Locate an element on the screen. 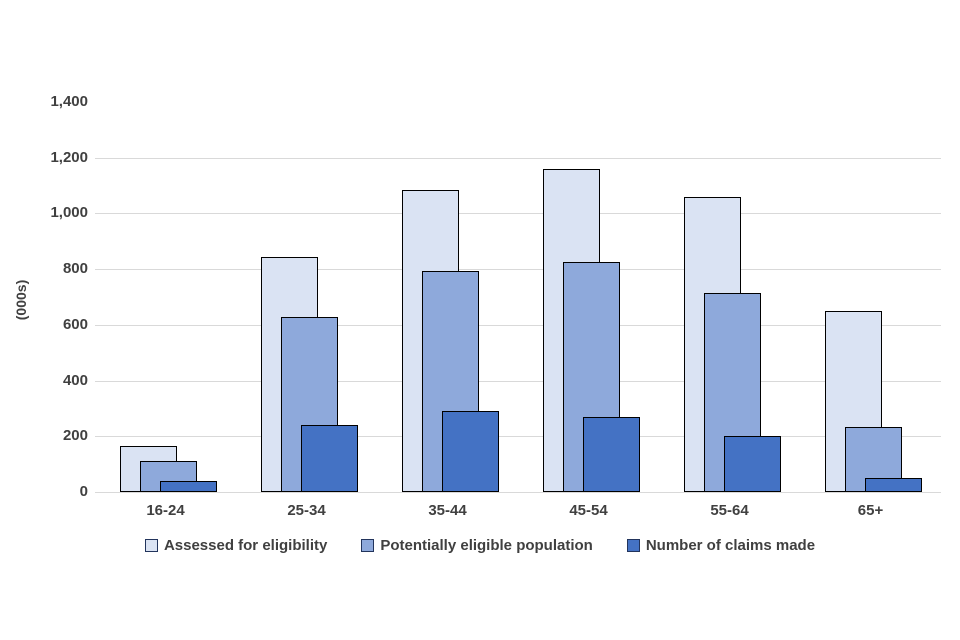  legend-item-potentially-eligible-population: Potentially eligible population is located at coordinates (477, 545).